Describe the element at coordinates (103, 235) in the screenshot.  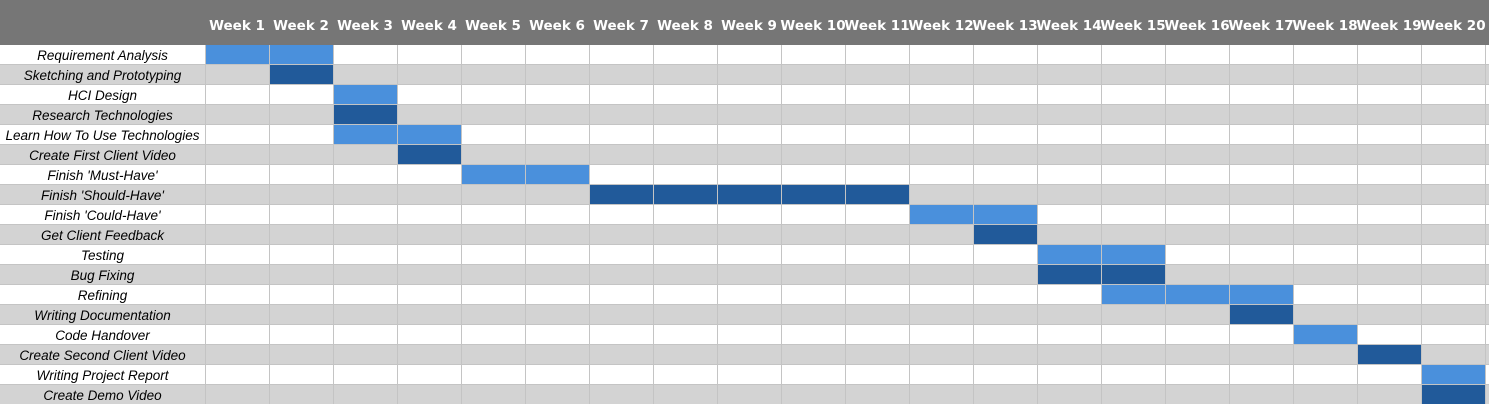
I see `task-label: Get Client Feedback` at that location.